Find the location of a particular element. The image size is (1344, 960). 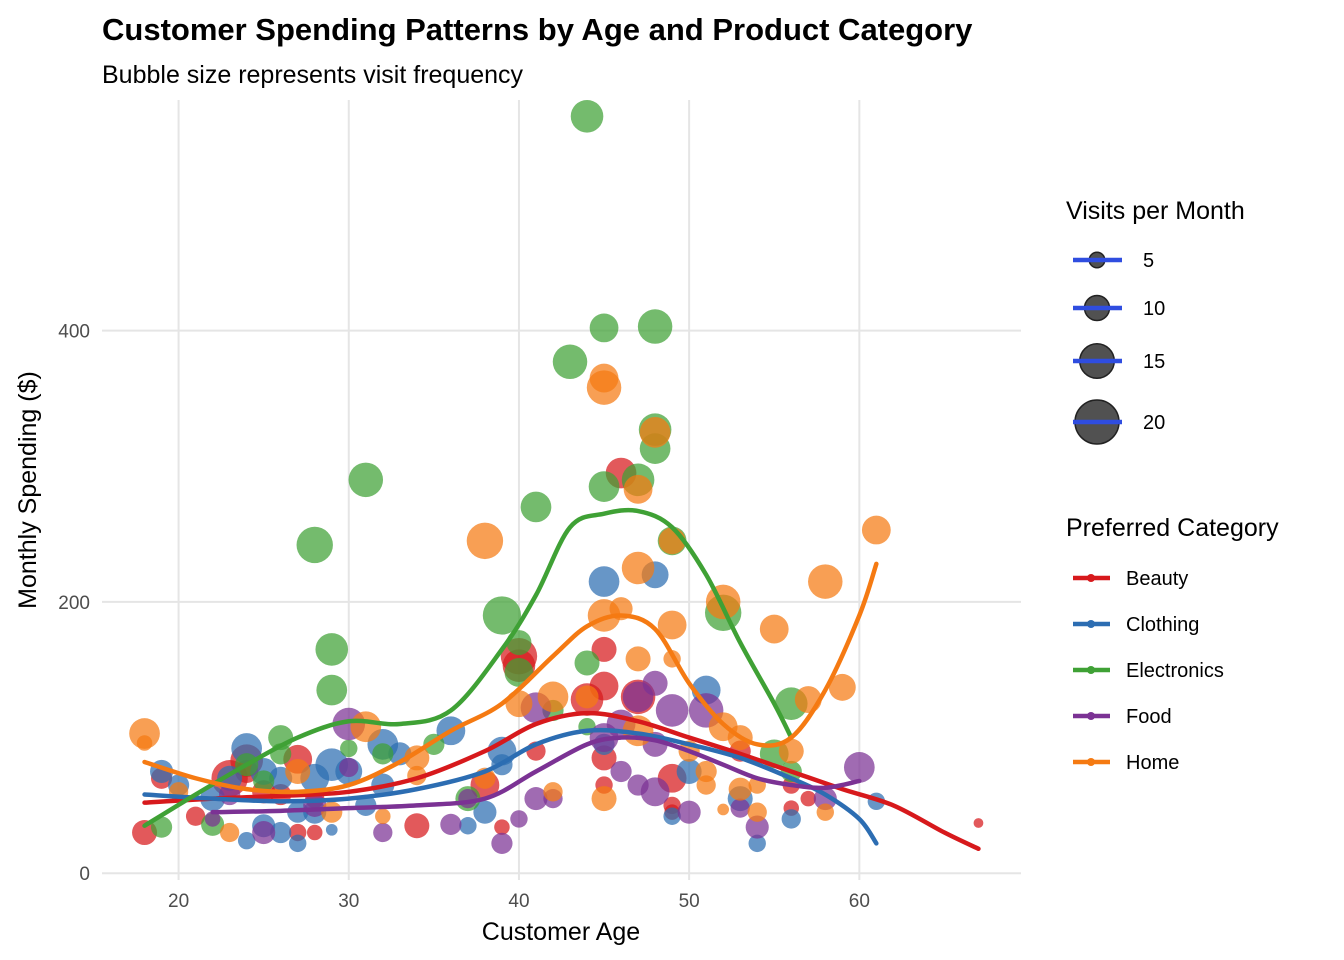

size-legend-title: Visits per Month is located at coordinates (1155, 211).